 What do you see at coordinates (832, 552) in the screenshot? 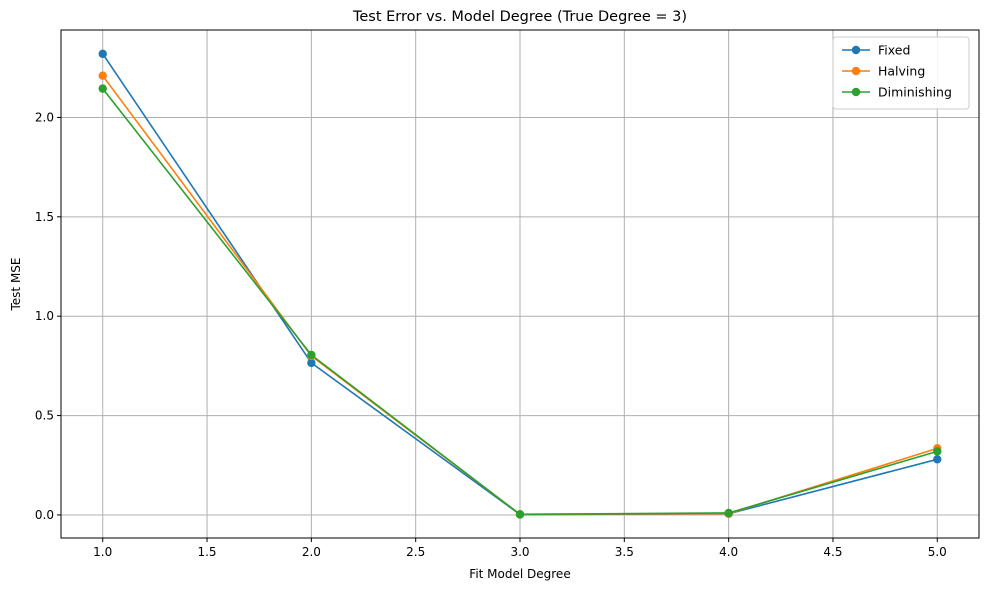
I see `x-tick-label: 4.5` at bounding box center [832, 552].